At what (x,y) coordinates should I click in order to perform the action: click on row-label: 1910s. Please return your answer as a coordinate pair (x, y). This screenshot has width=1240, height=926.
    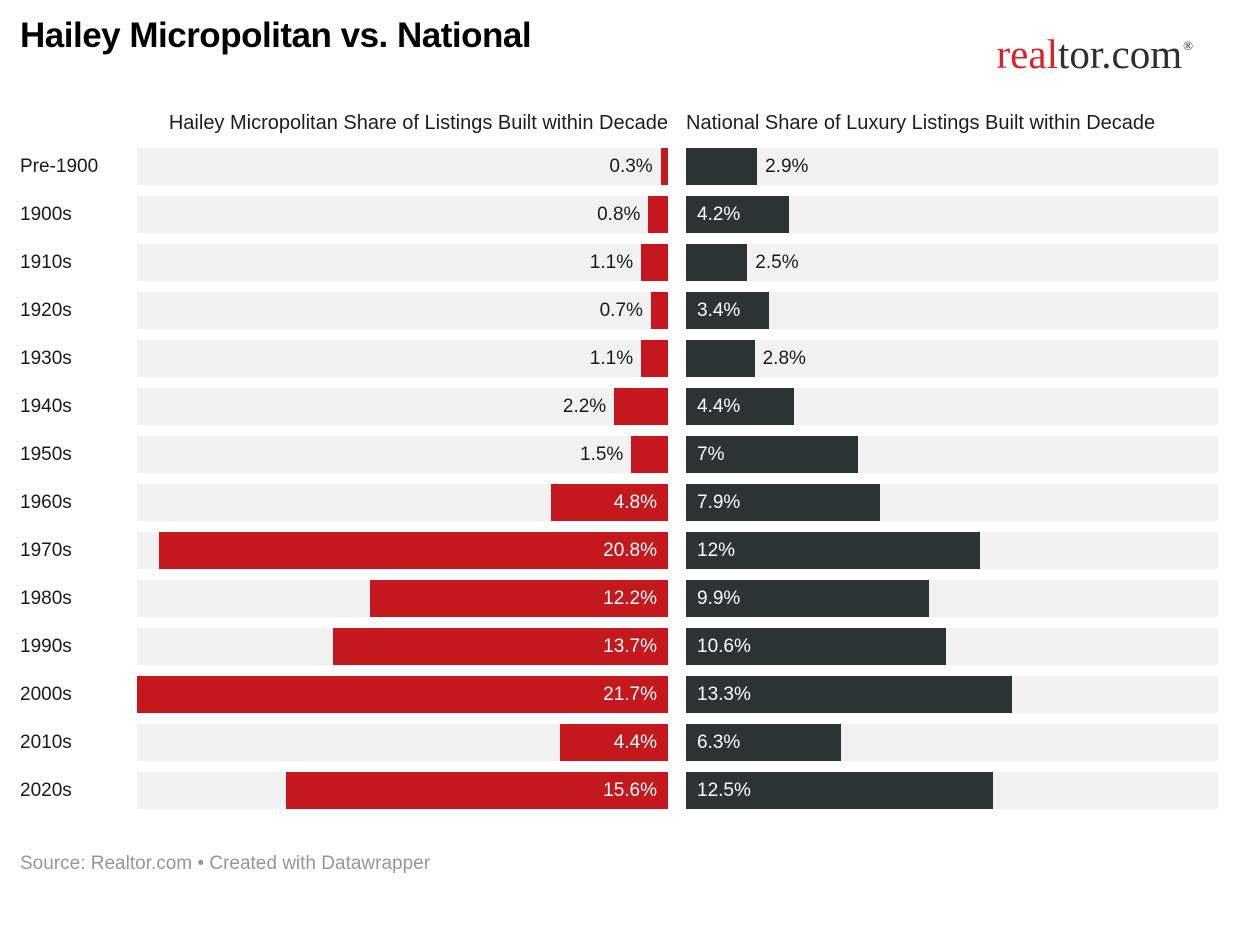
    Looking at the image, I should click on (46, 262).